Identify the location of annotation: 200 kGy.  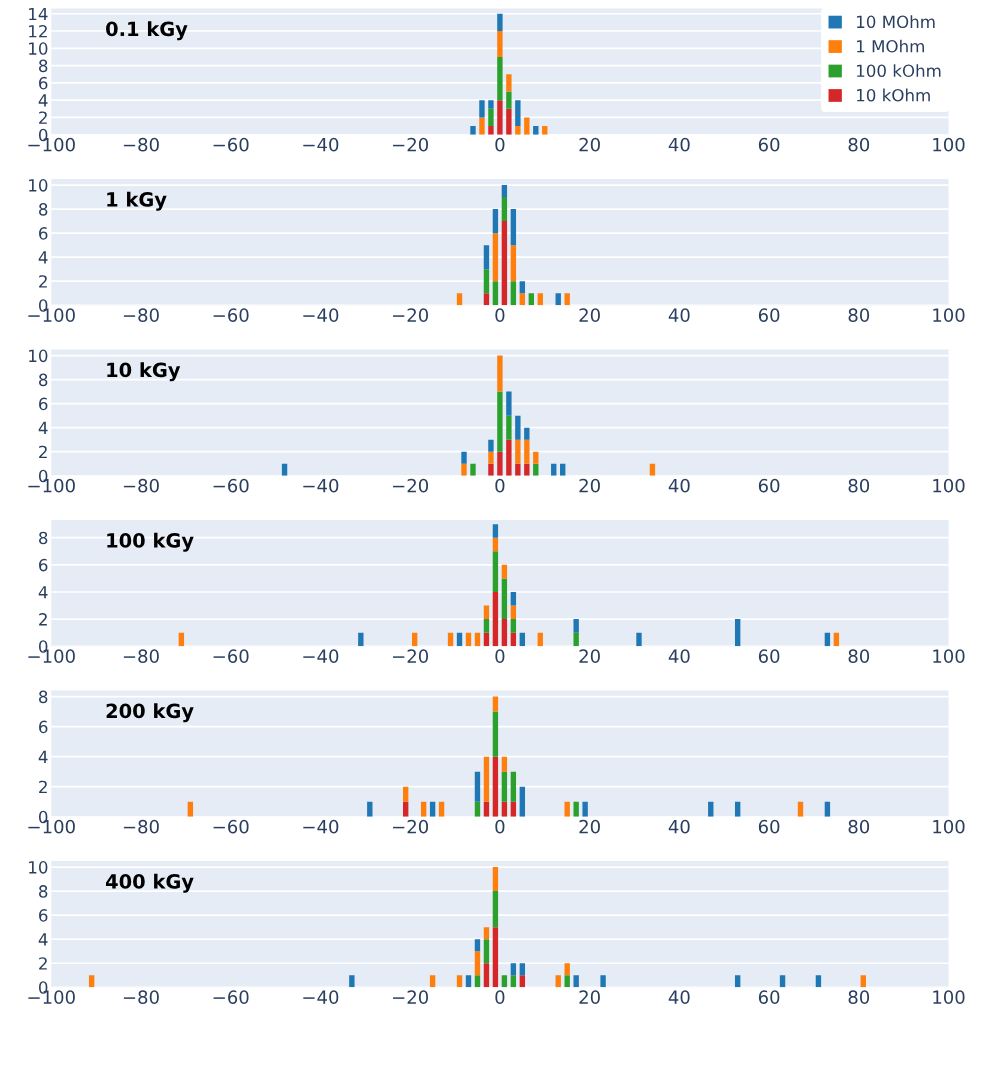
(150, 713).